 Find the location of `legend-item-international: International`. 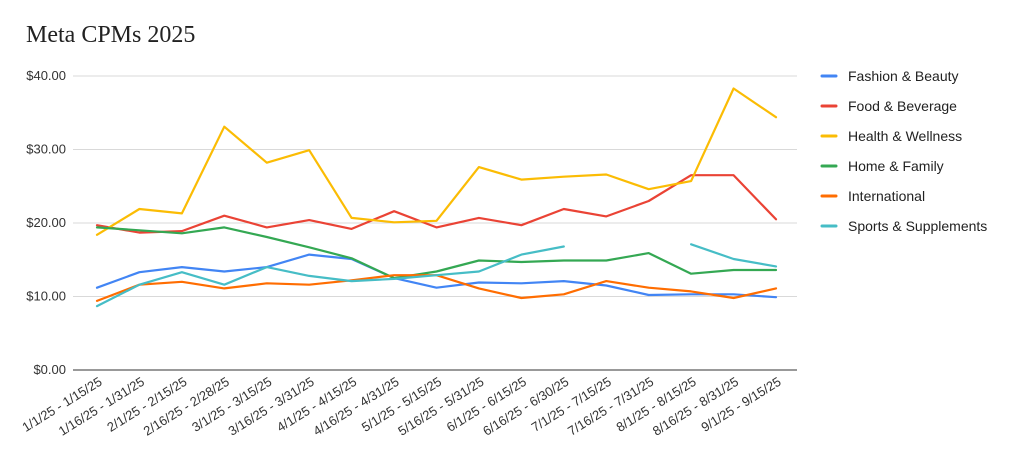

legend-item-international: International is located at coordinates (872, 196).